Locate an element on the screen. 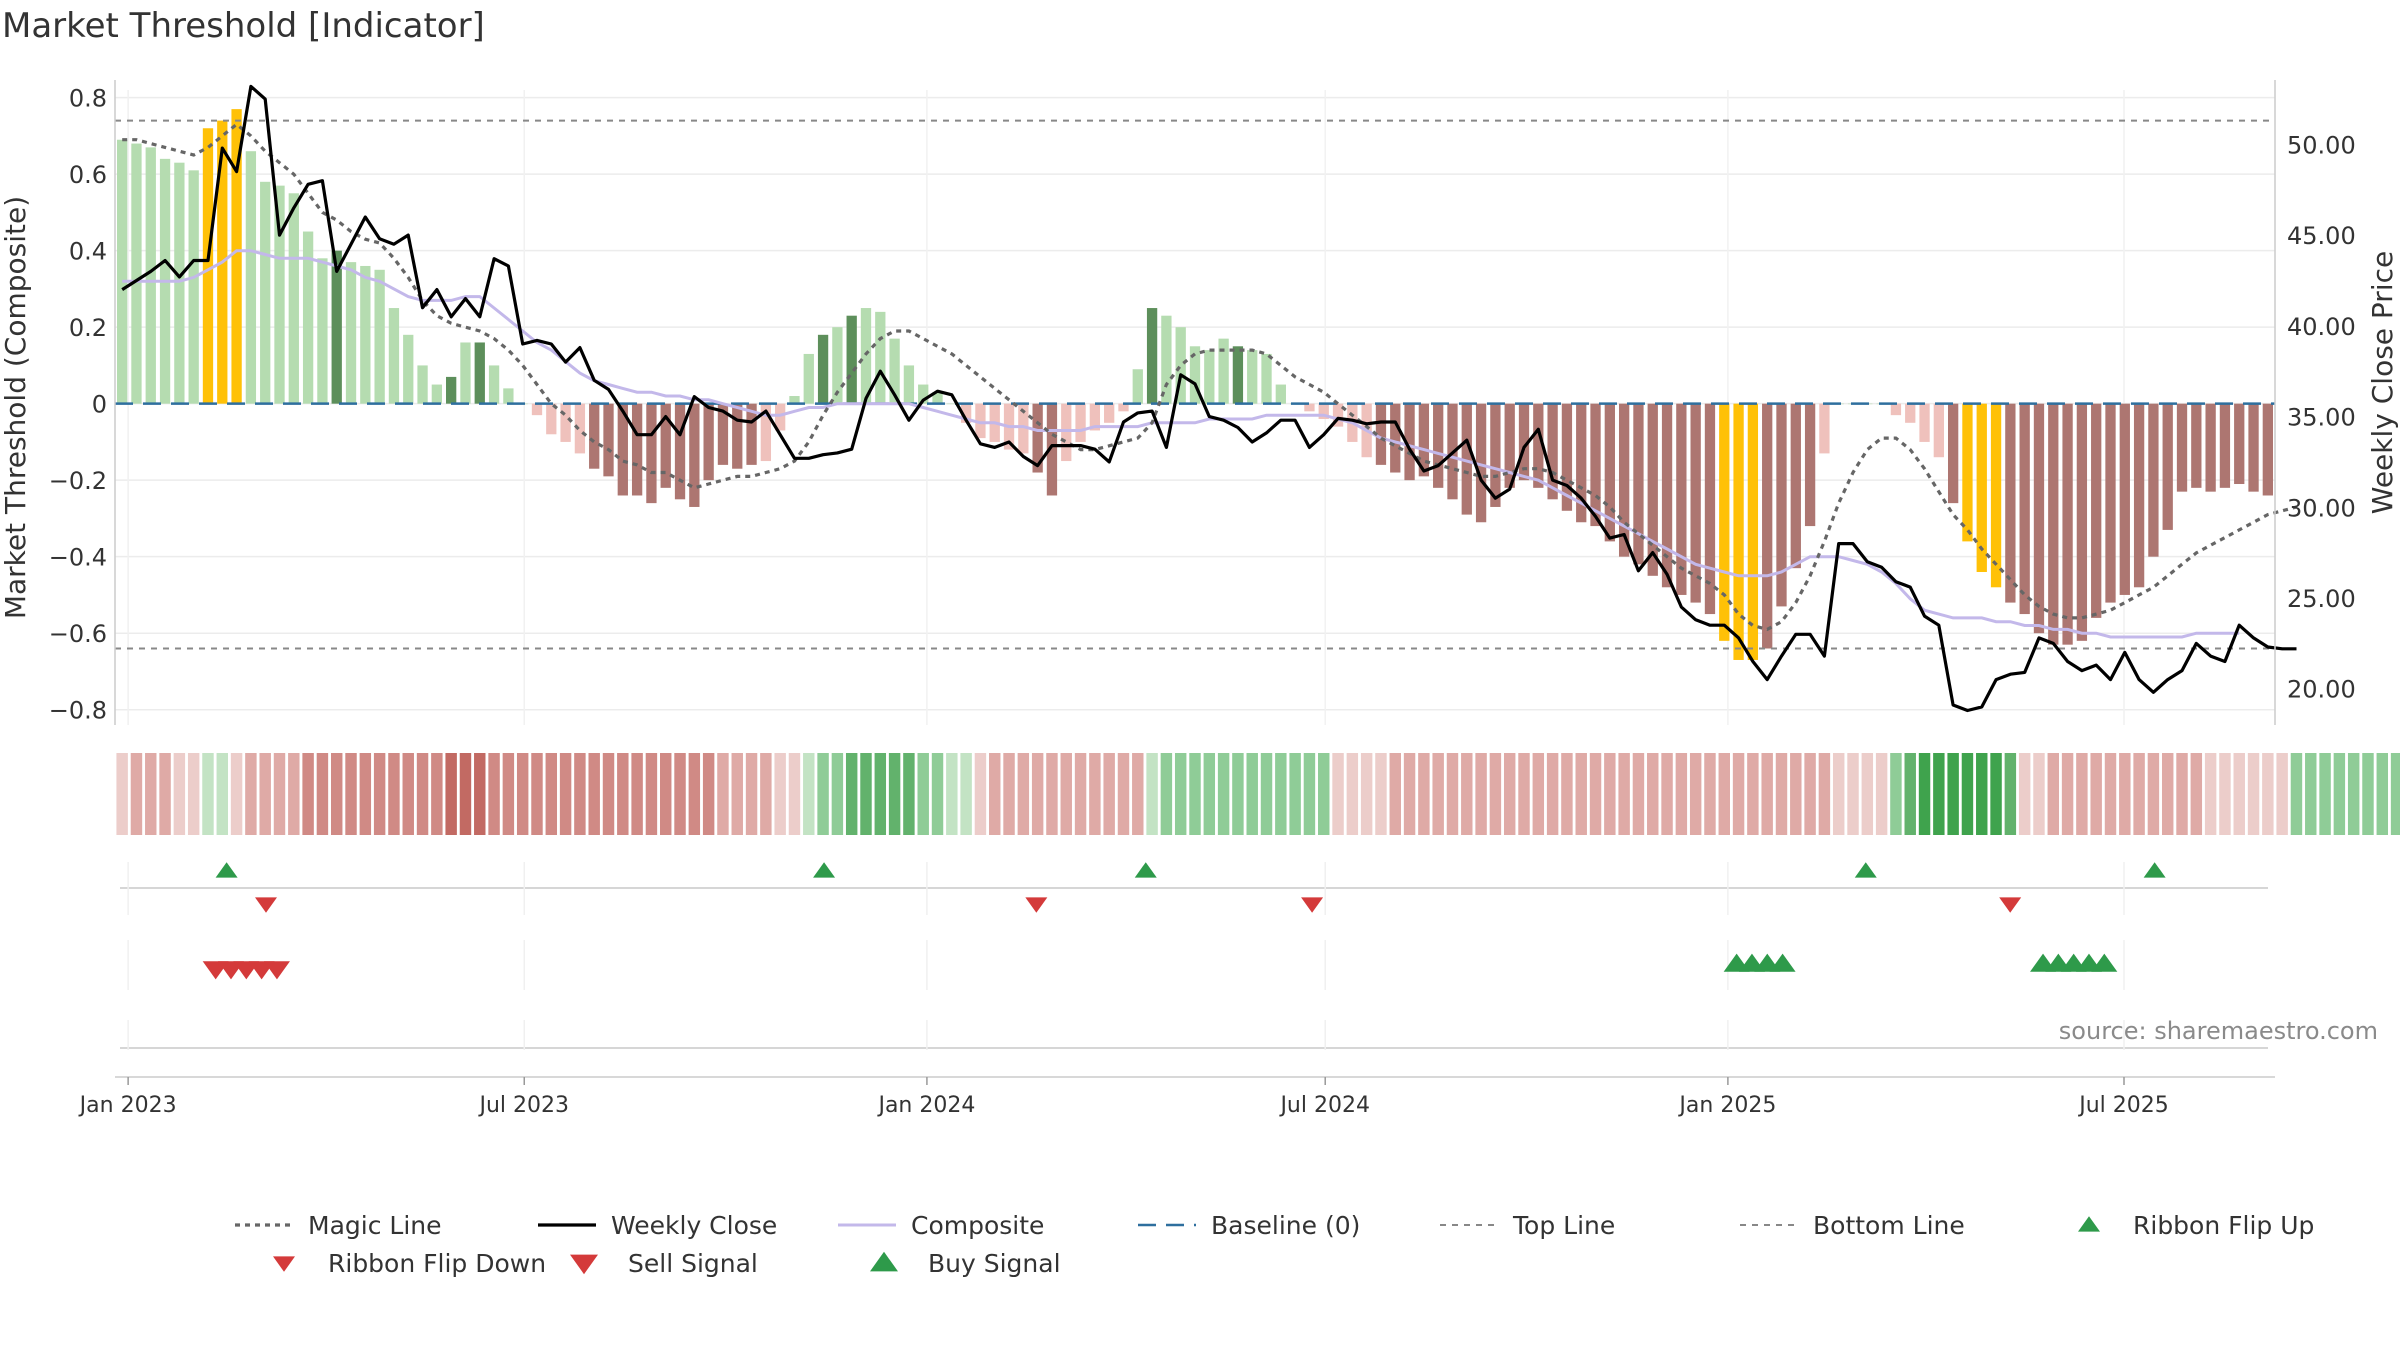 The width and height of the screenshot is (2400, 1350). legend-item-composite: Composite is located at coordinates (941, 1225).